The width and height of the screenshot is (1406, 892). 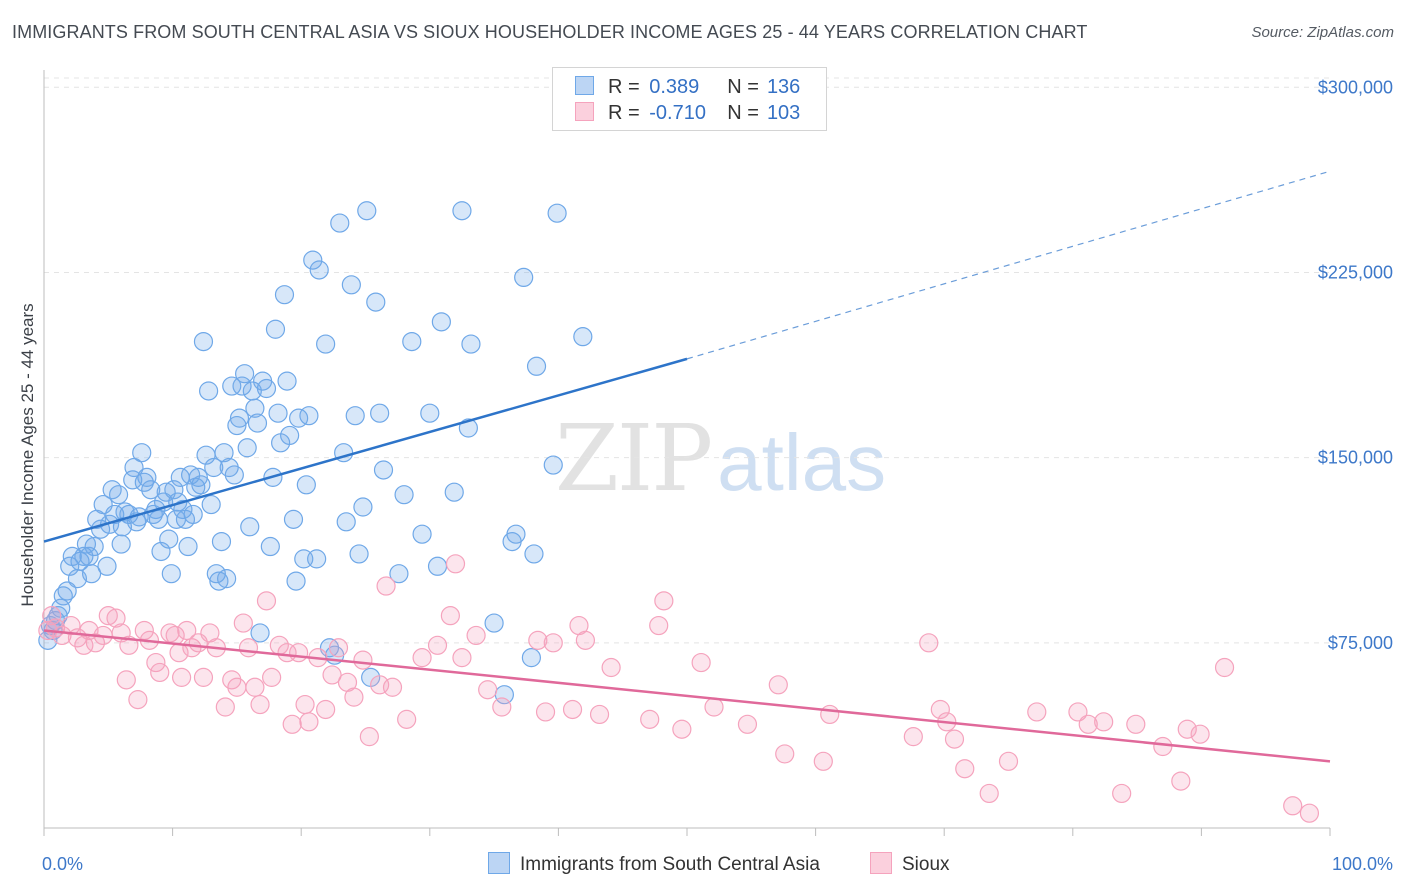 What do you see at coordinates (499, 863) in the screenshot?
I see `bottom-legend-swatch-blue` at bounding box center [499, 863].